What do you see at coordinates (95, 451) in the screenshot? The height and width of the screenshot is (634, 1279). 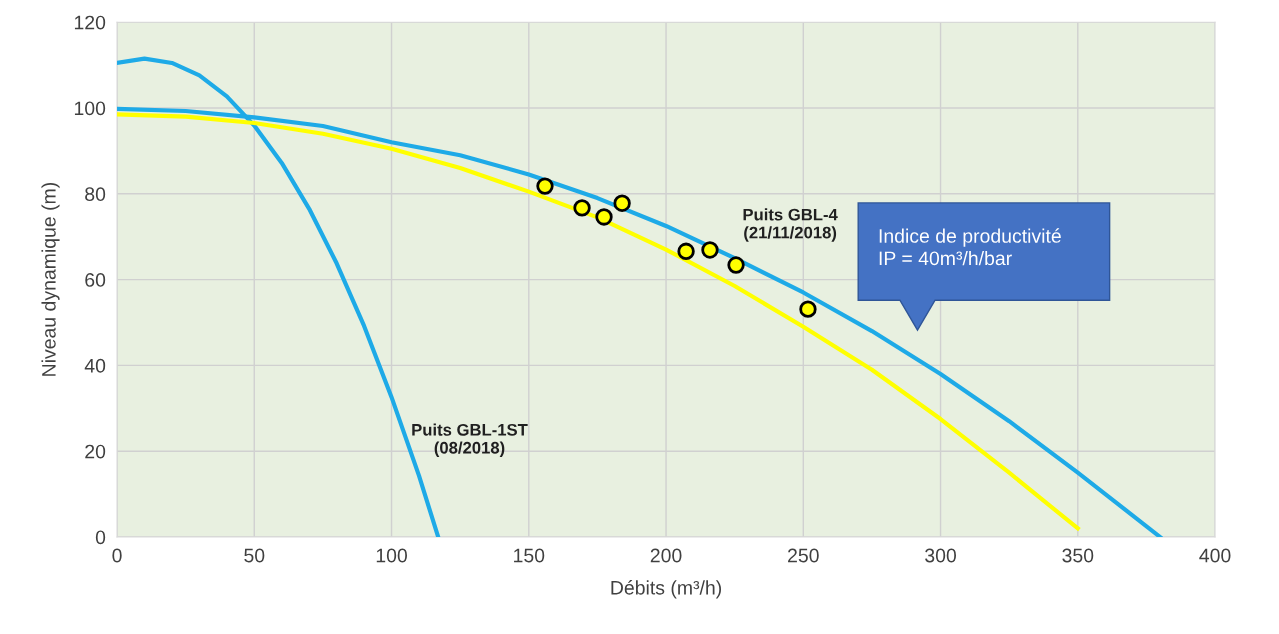 I see `y-tick-label: 20` at bounding box center [95, 451].